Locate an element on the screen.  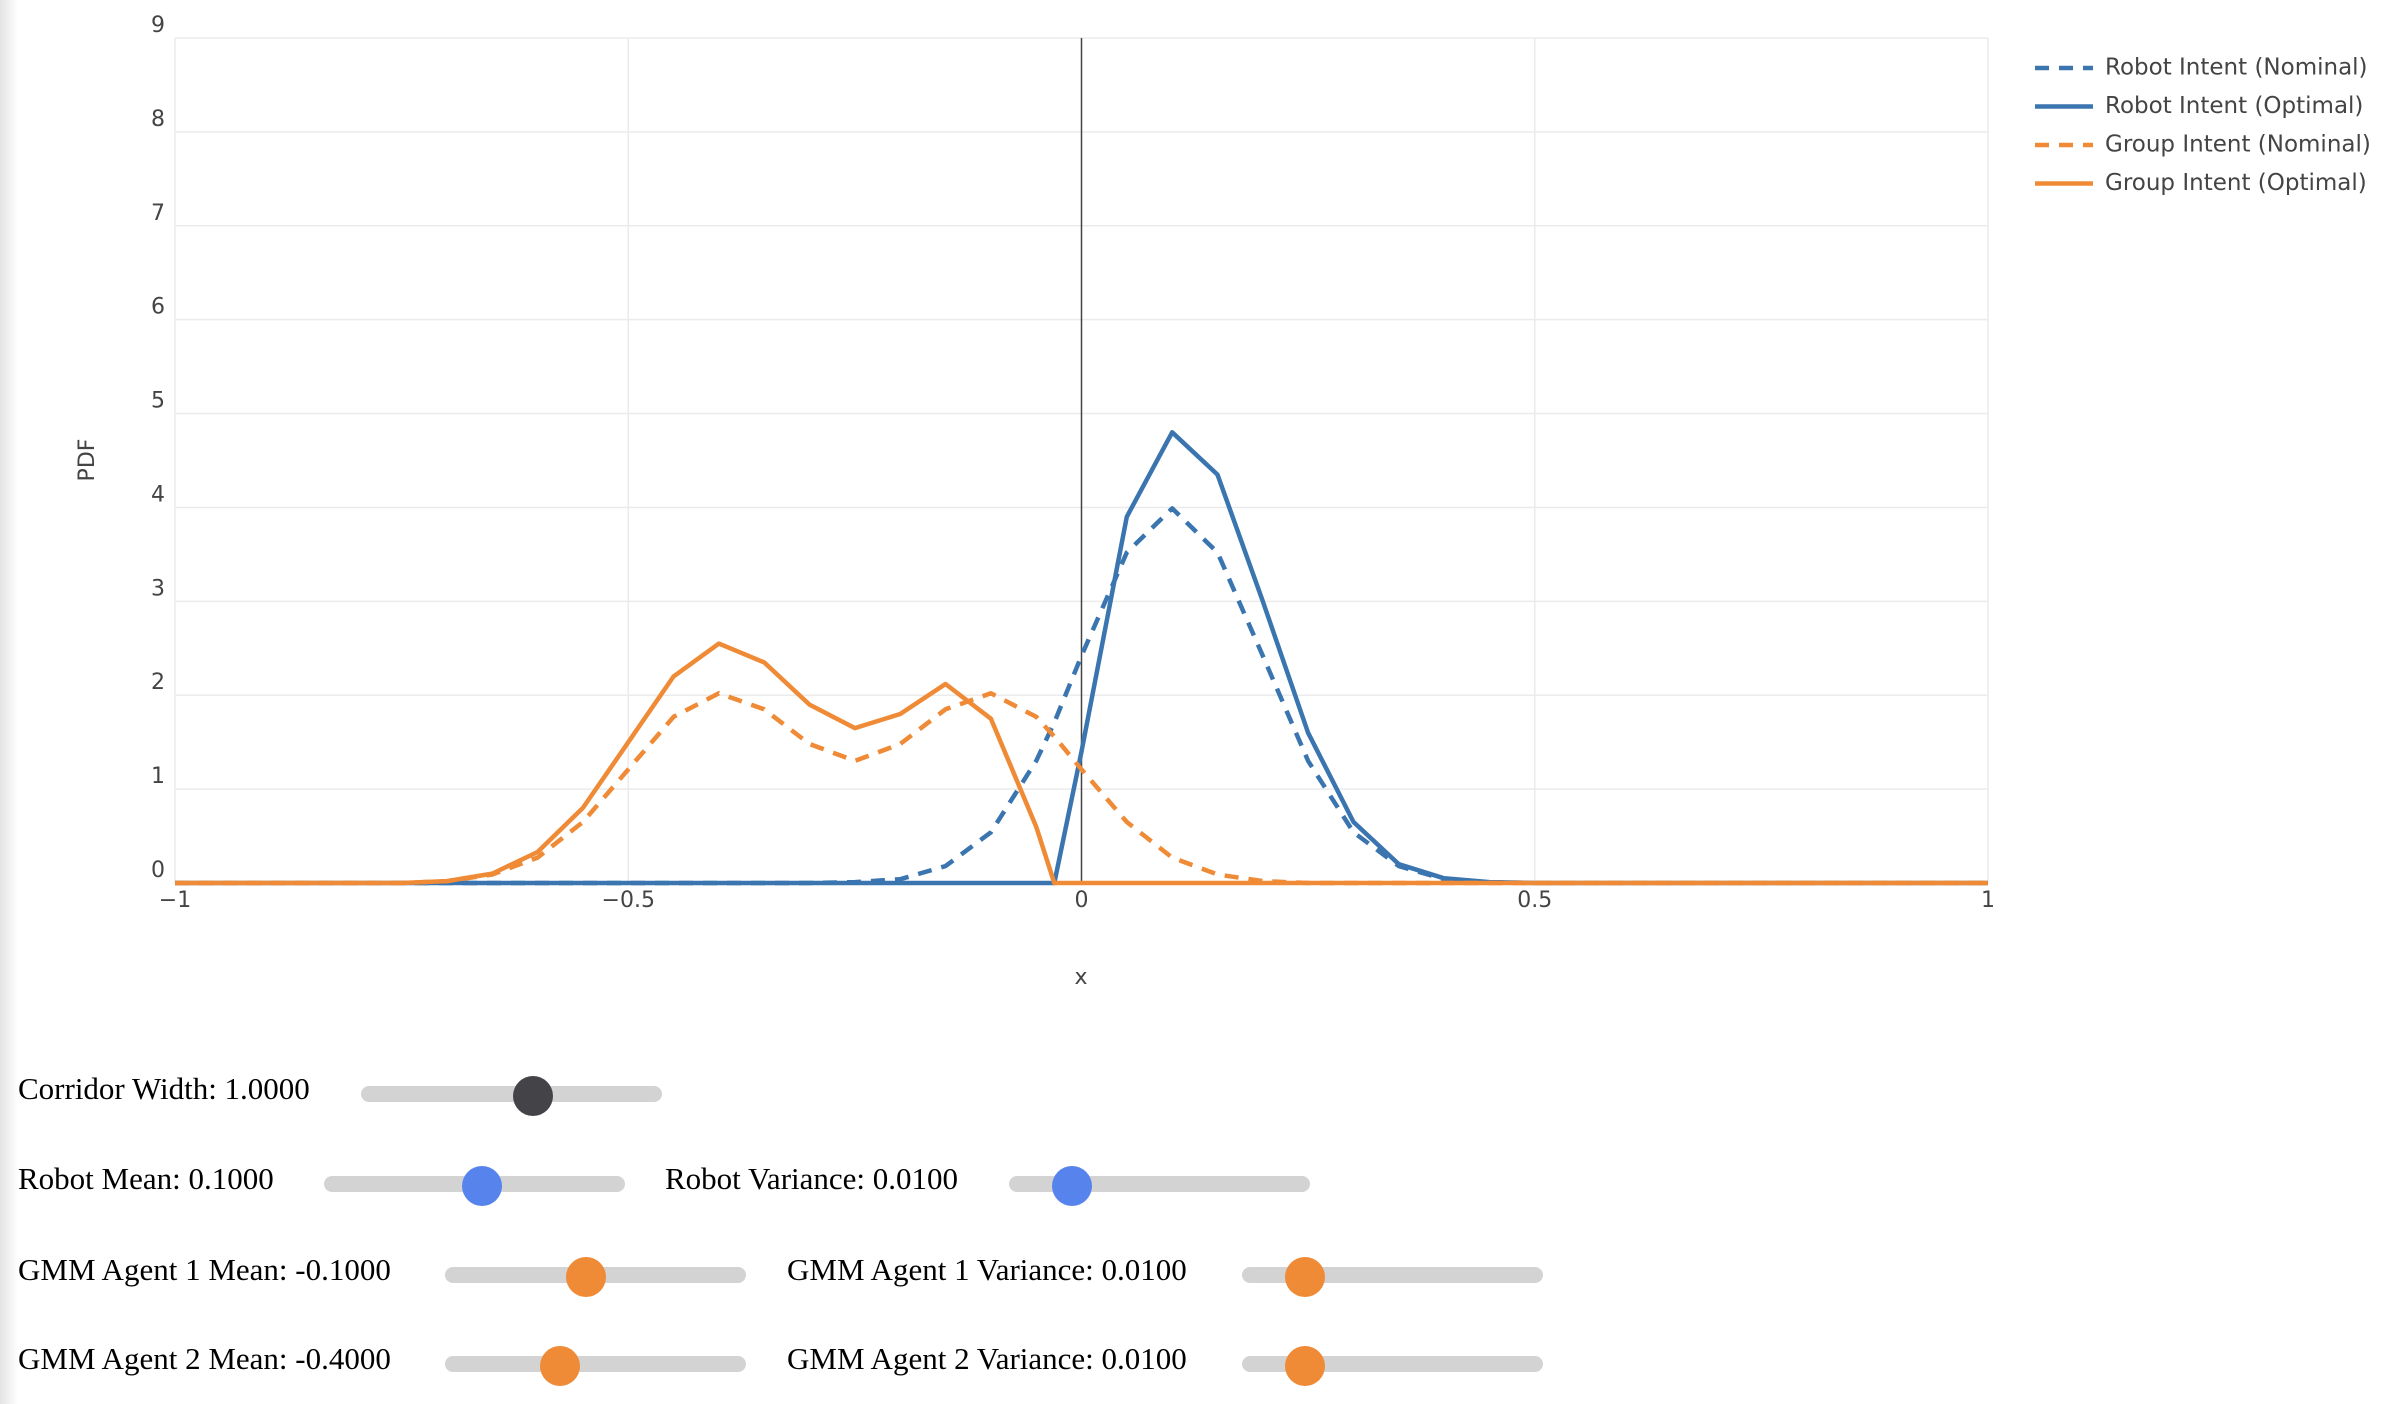
slider-label: Corridor Width: 1.0000 is located at coordinates (164, 1088).